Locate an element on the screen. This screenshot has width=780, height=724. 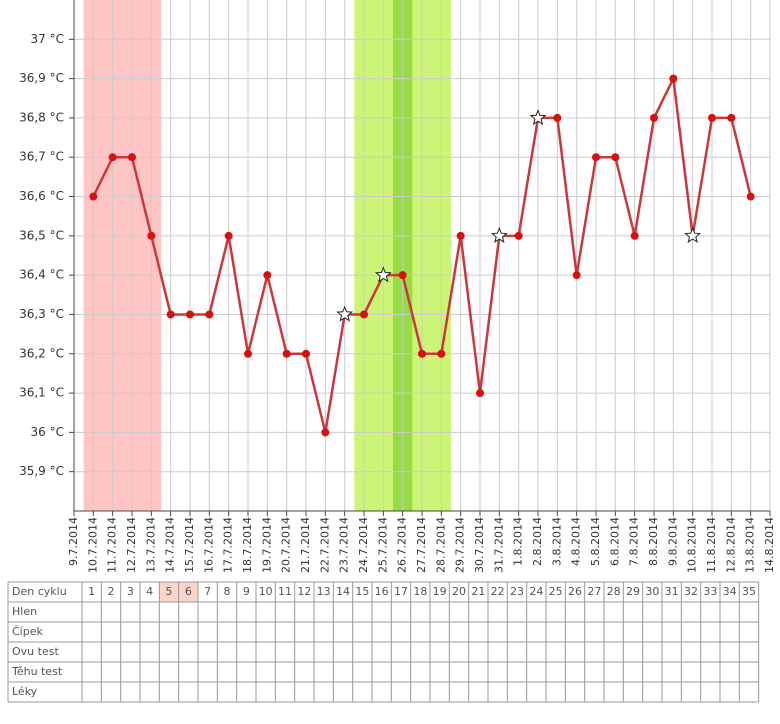
x-tick-label: 24.7.2014 is located at coordinates (363, 545).